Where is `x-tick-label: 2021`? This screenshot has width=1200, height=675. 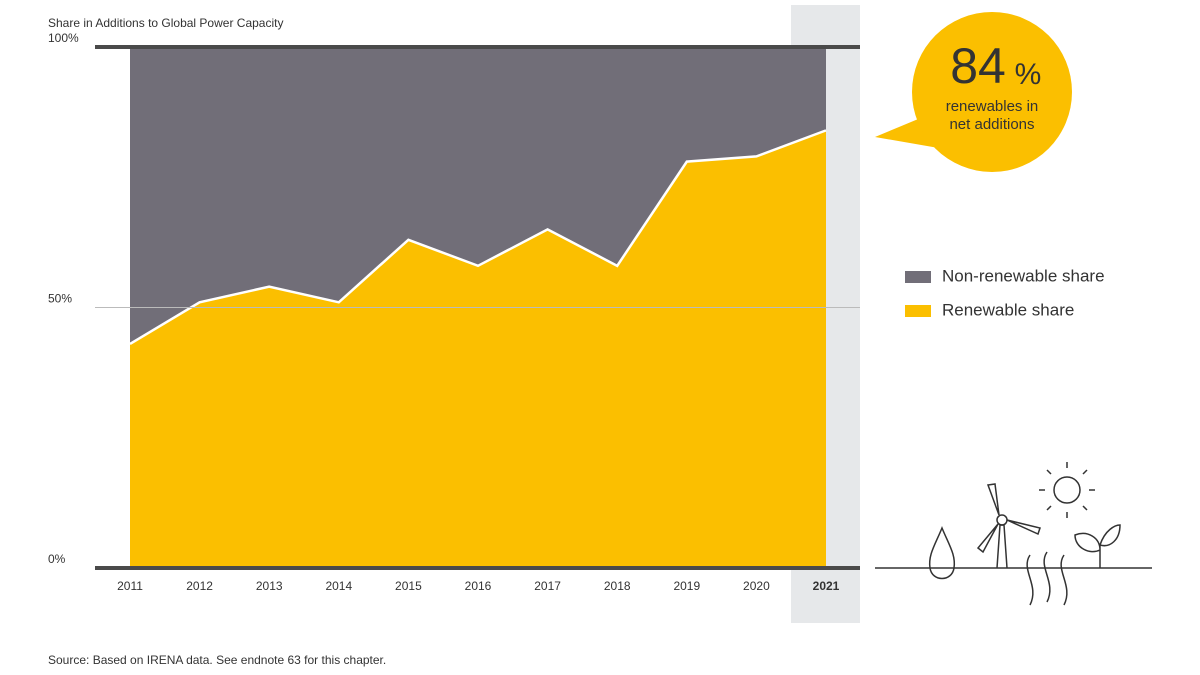
x-tick-label: 2021 is located at coordinates (826, 586).